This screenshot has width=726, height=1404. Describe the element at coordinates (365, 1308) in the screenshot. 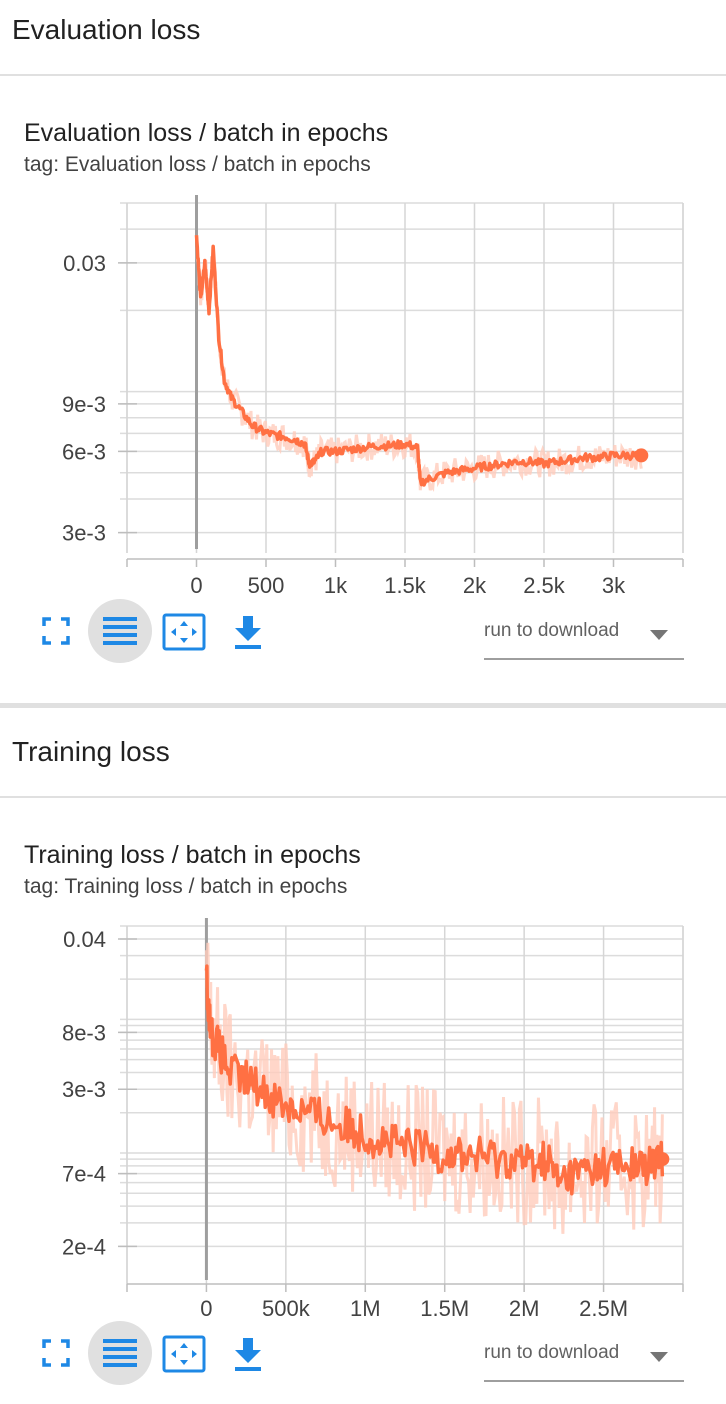

I see `x-tick-label: 1M` at that location.